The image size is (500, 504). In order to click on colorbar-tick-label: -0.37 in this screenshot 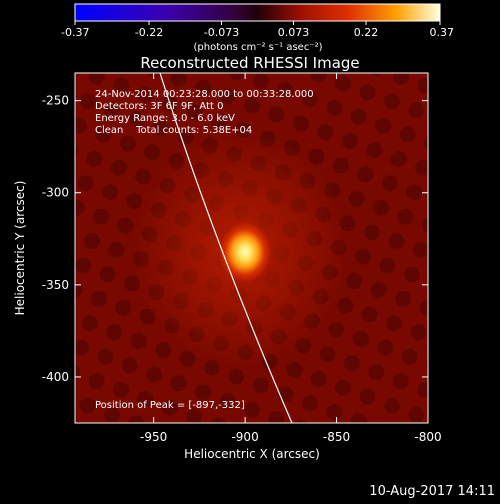, I will do `click(75, 32)`.